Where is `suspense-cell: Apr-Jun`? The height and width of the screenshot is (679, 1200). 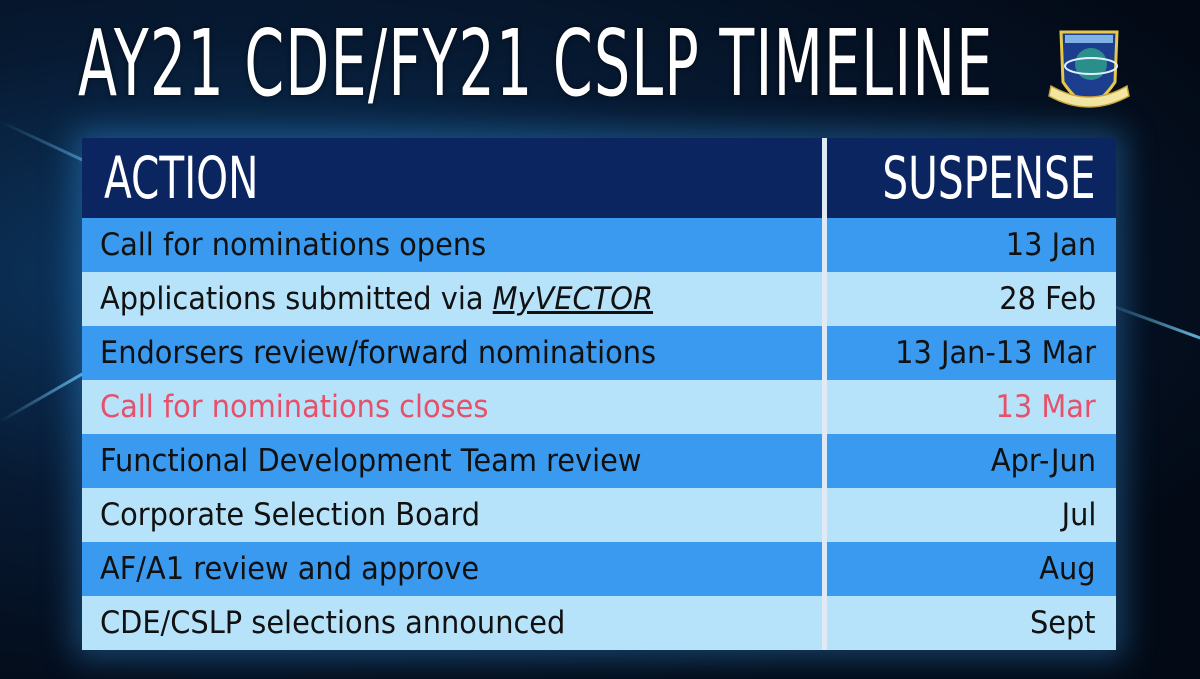
suspense-cell: Apr-Jun is located at coordinates (1043, 461).